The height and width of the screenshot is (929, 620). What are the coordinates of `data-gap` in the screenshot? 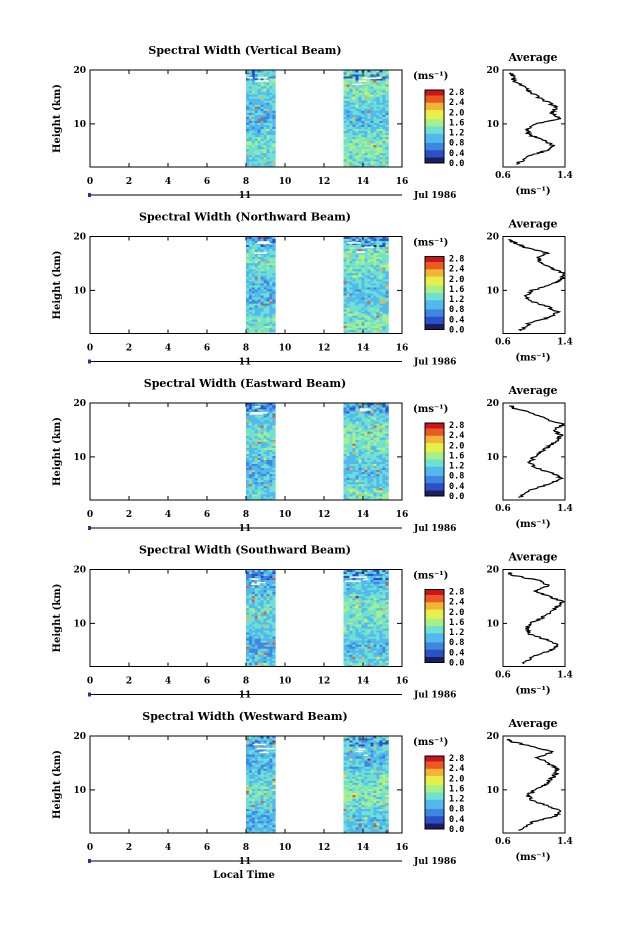 It's located at (259, 413).